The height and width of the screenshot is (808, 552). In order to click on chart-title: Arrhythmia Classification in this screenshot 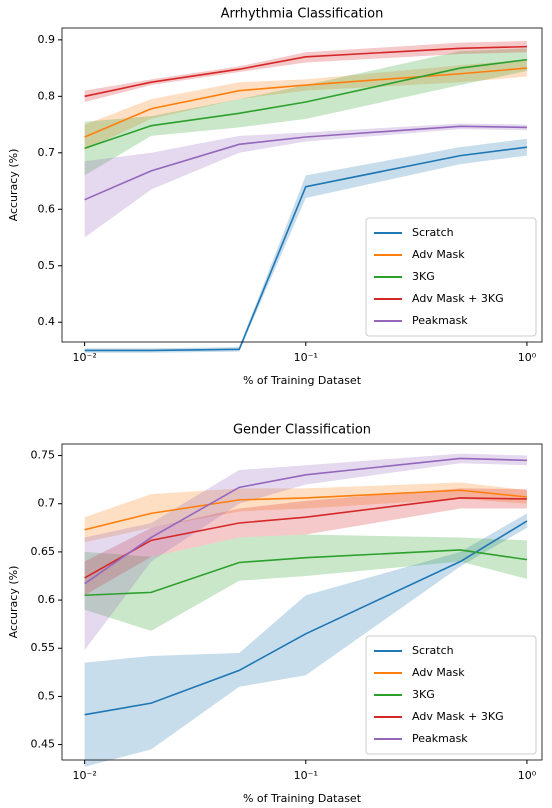, I will do `click(302, 14)`.